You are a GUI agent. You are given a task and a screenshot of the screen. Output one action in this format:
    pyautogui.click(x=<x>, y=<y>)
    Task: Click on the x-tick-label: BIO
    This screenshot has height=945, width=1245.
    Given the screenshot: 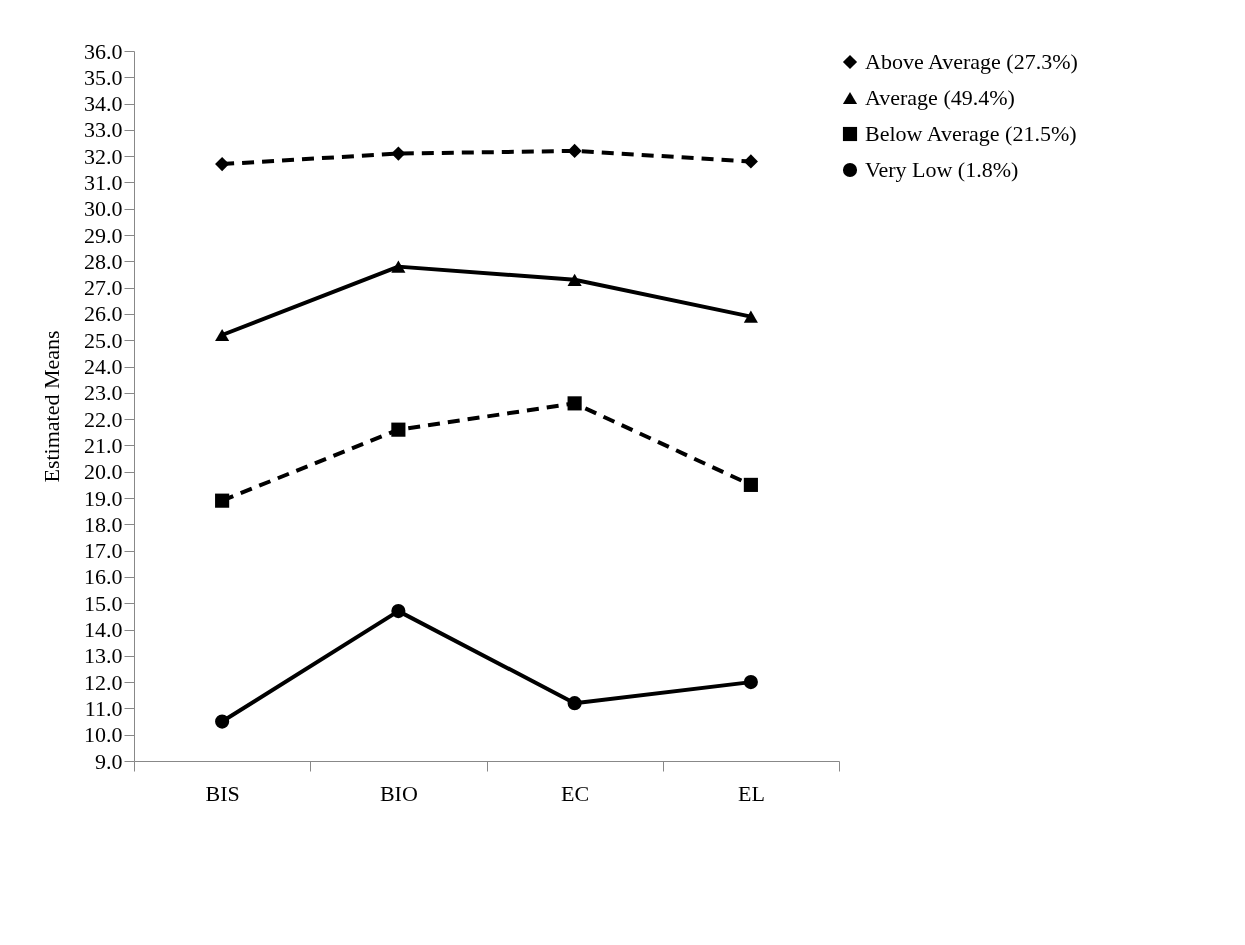 What is the action you would take?
    pyautogui.click(x=398, y=793)
    